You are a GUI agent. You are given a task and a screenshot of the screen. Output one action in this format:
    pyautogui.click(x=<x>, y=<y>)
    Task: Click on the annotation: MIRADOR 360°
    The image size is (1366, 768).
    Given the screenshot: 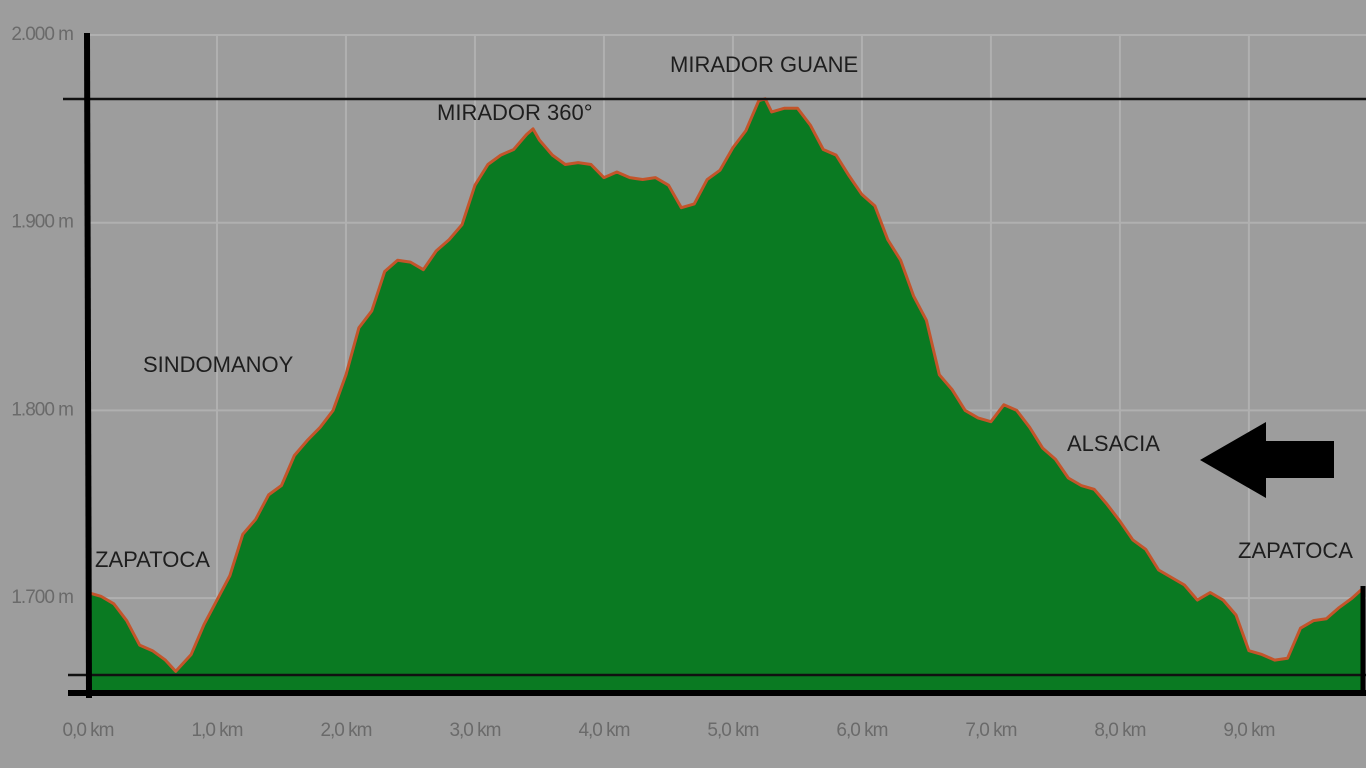 What is the action you would take?
    pyautogui.click(x=515, y=112)
    